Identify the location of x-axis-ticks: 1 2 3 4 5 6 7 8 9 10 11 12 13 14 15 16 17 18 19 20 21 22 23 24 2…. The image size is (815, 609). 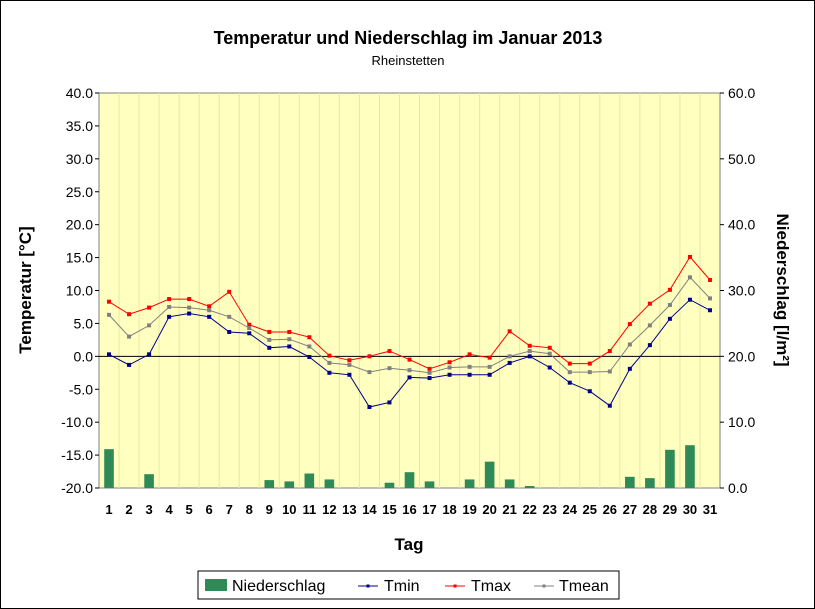
(411, 509).